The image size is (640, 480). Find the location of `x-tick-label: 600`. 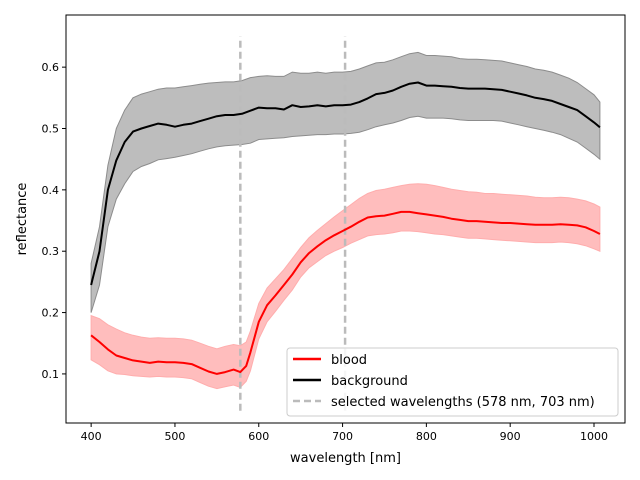

x-tick-label: 600 is located at coordinates (258, 436).